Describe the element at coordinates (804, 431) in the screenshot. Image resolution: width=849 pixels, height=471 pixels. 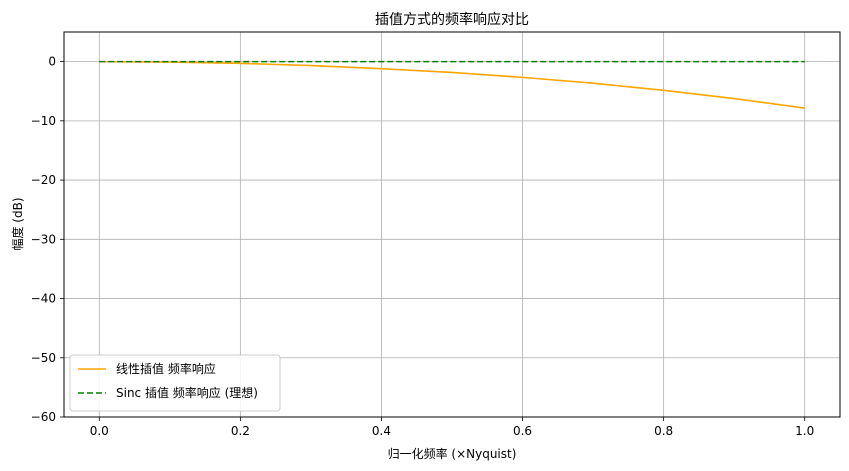
I see `x-tick-label: 1.0` at that location.